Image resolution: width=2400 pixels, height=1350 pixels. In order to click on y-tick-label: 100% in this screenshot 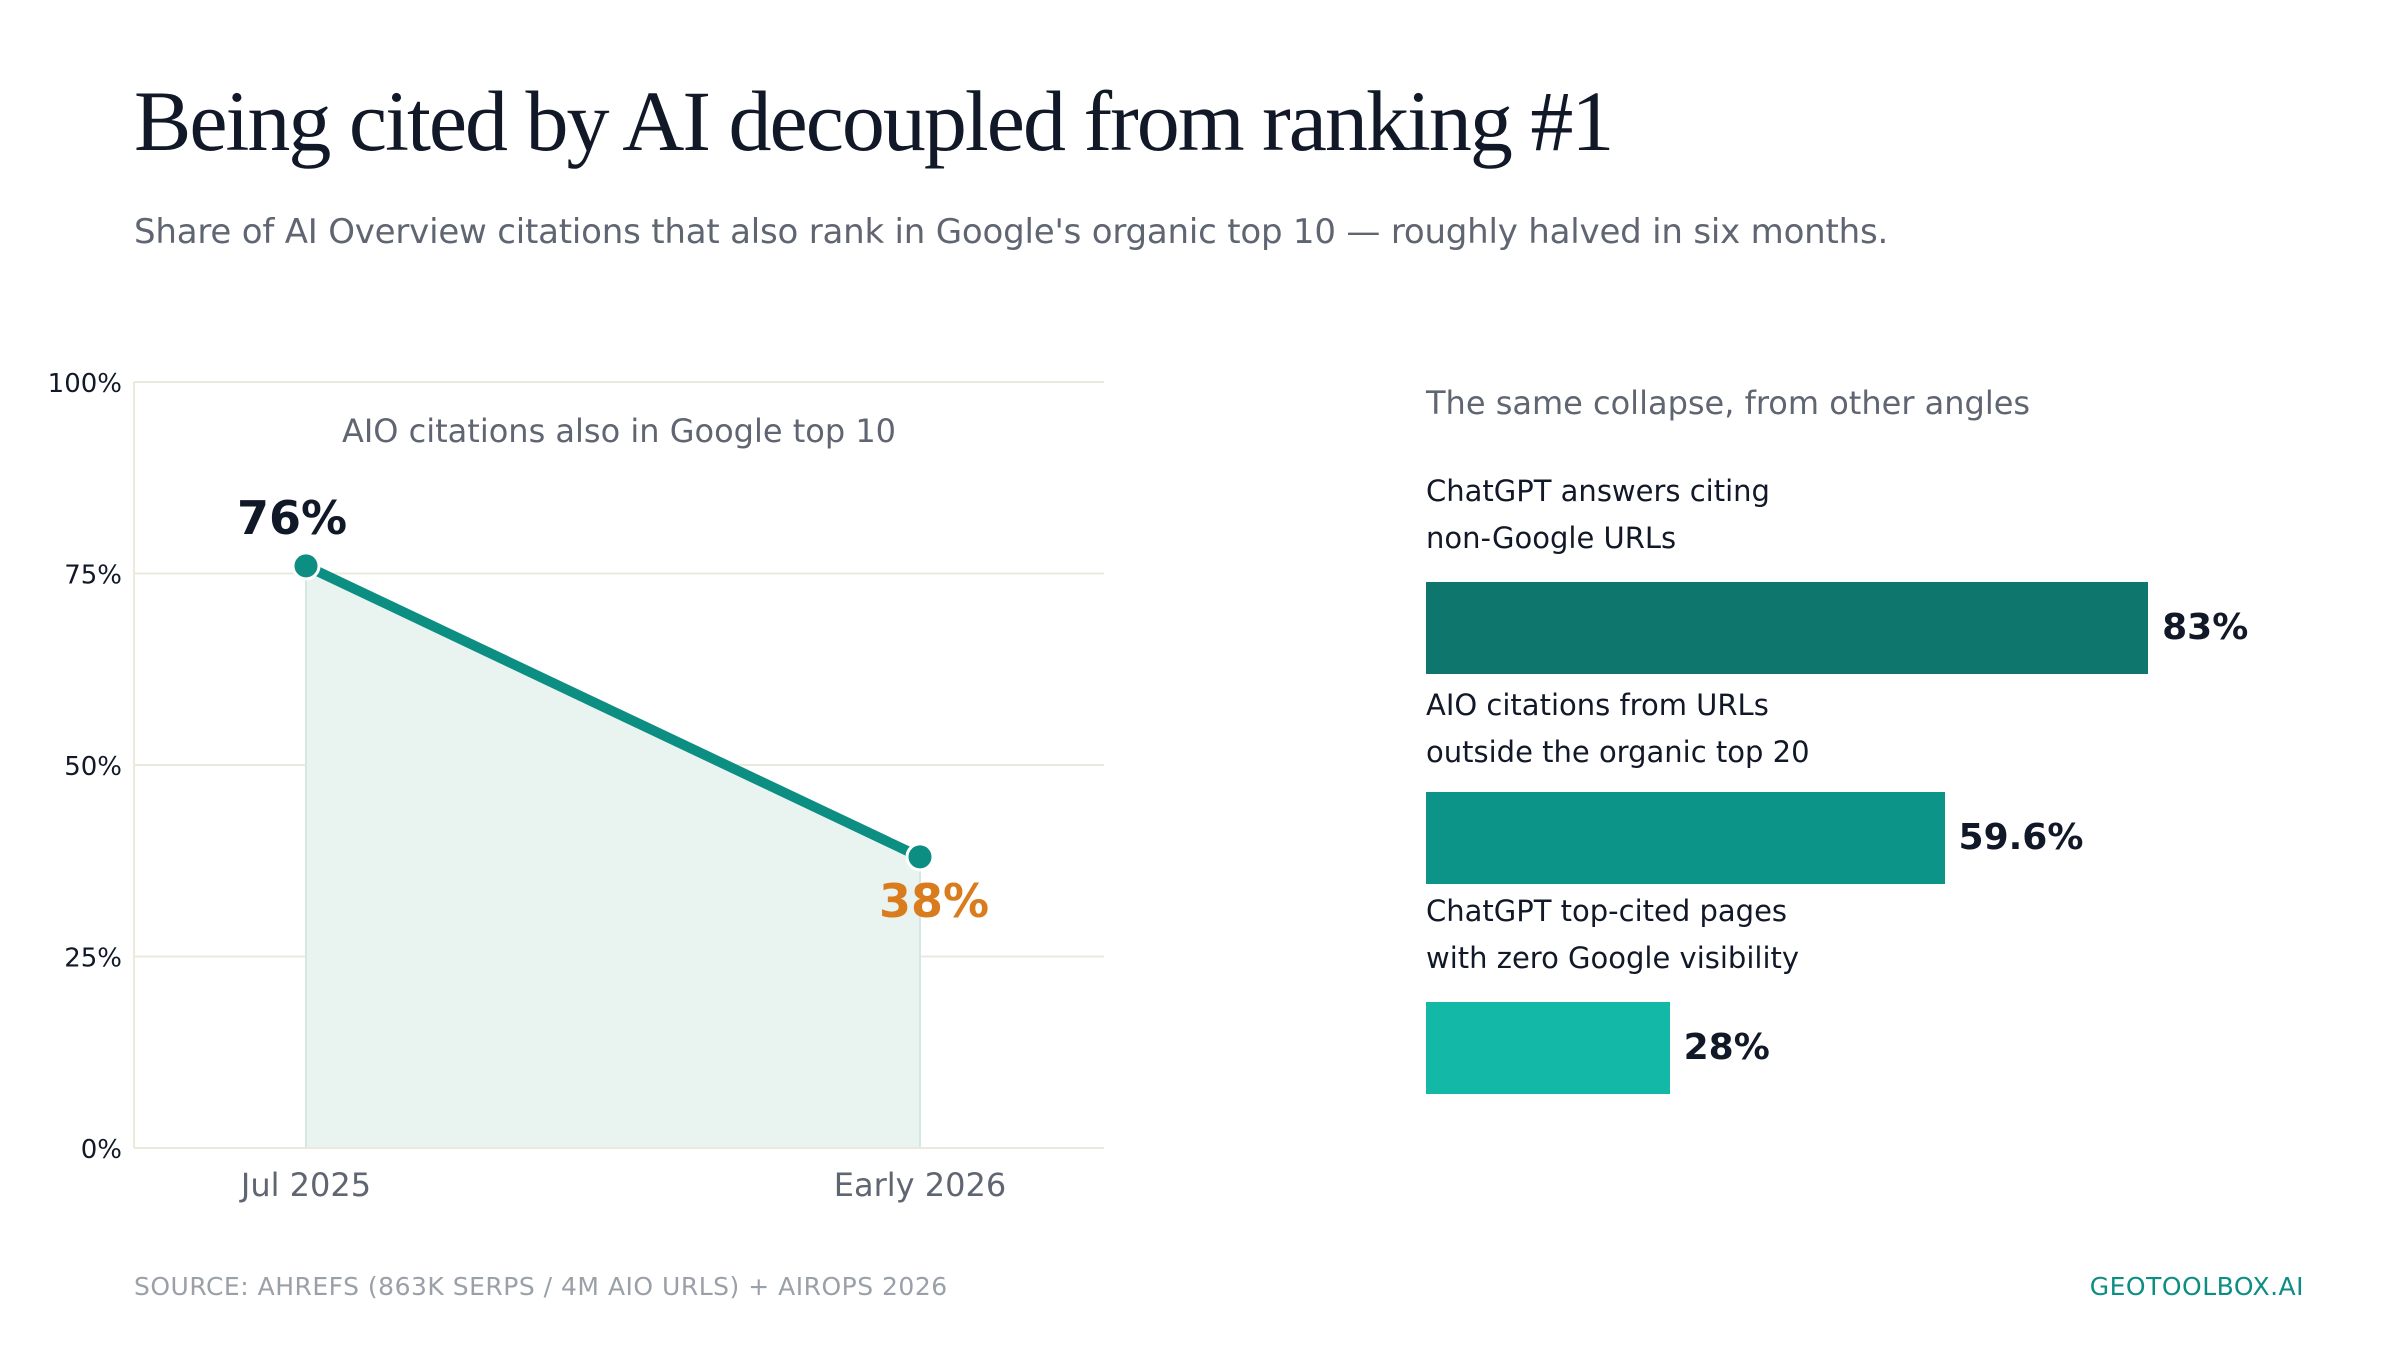, I will do `click(85, 384)`.